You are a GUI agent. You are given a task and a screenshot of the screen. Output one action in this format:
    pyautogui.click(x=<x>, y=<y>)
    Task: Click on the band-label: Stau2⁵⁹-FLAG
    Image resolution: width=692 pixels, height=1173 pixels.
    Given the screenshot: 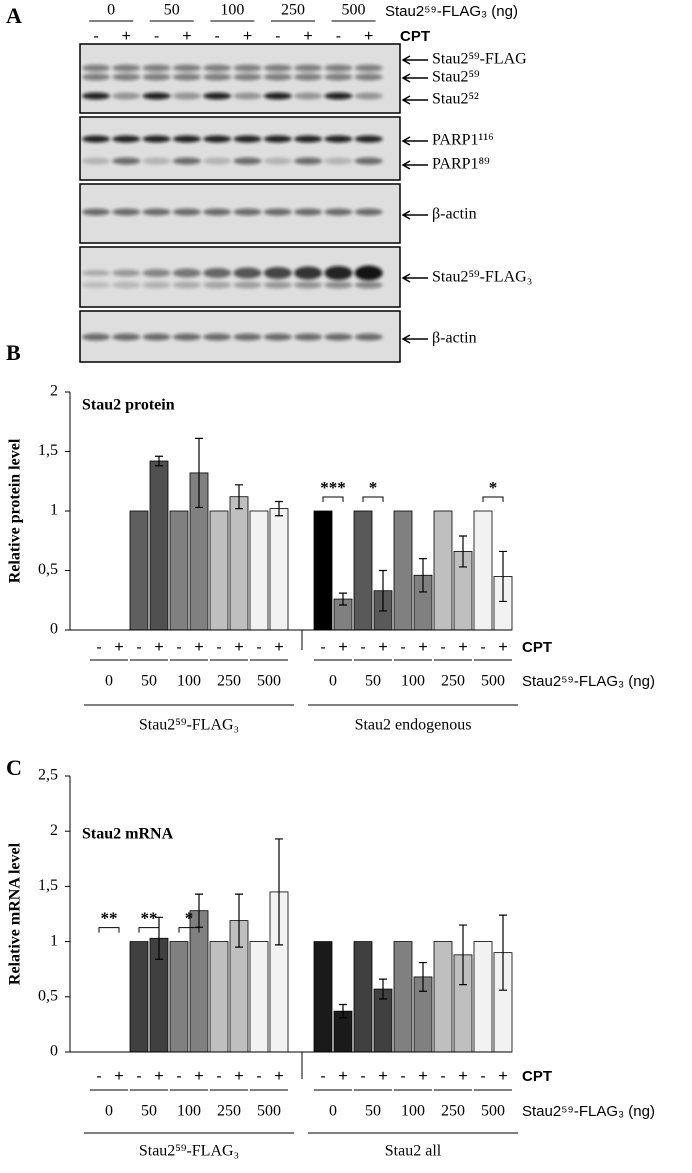 What is the action you would take?
    pyautogui.click(x=479, y=59)
    